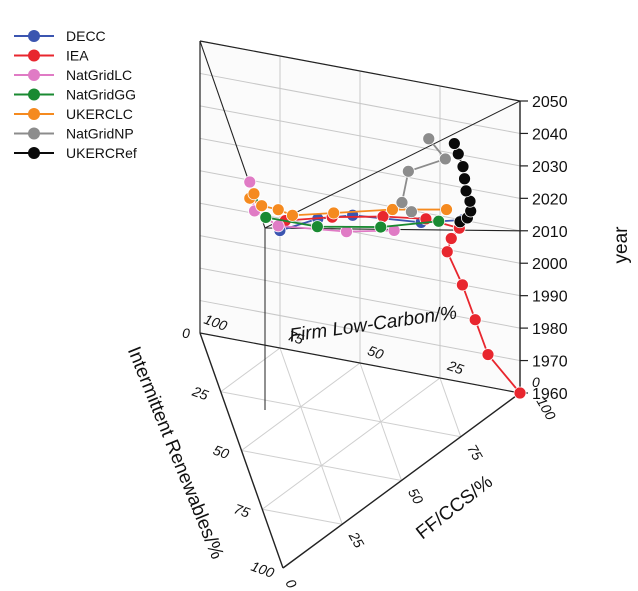  I want to click on legend-label: NatGridLC, so click(99, 75).